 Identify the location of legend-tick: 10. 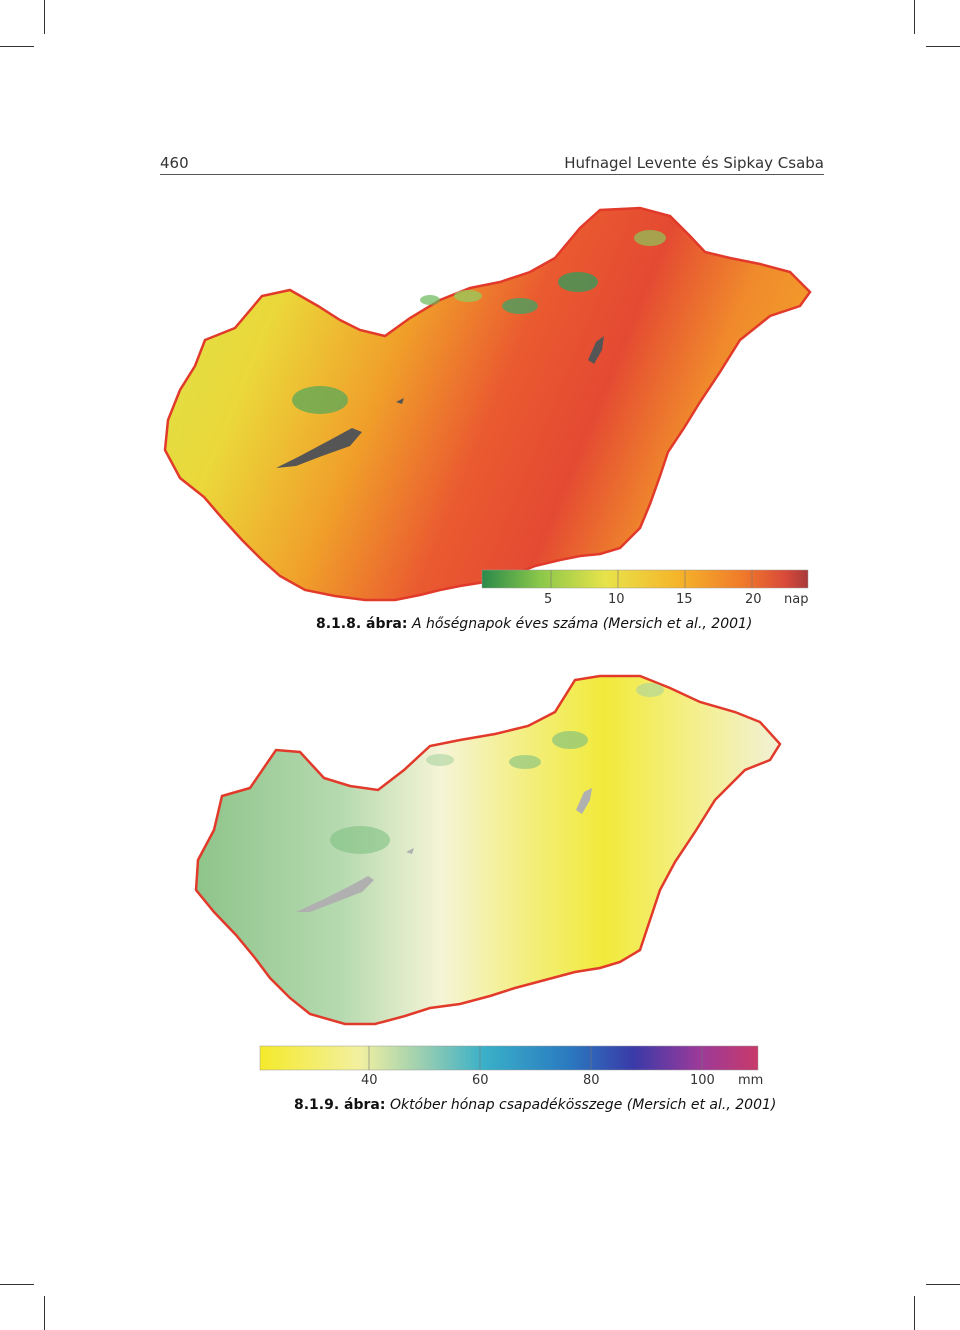
(616, 599).